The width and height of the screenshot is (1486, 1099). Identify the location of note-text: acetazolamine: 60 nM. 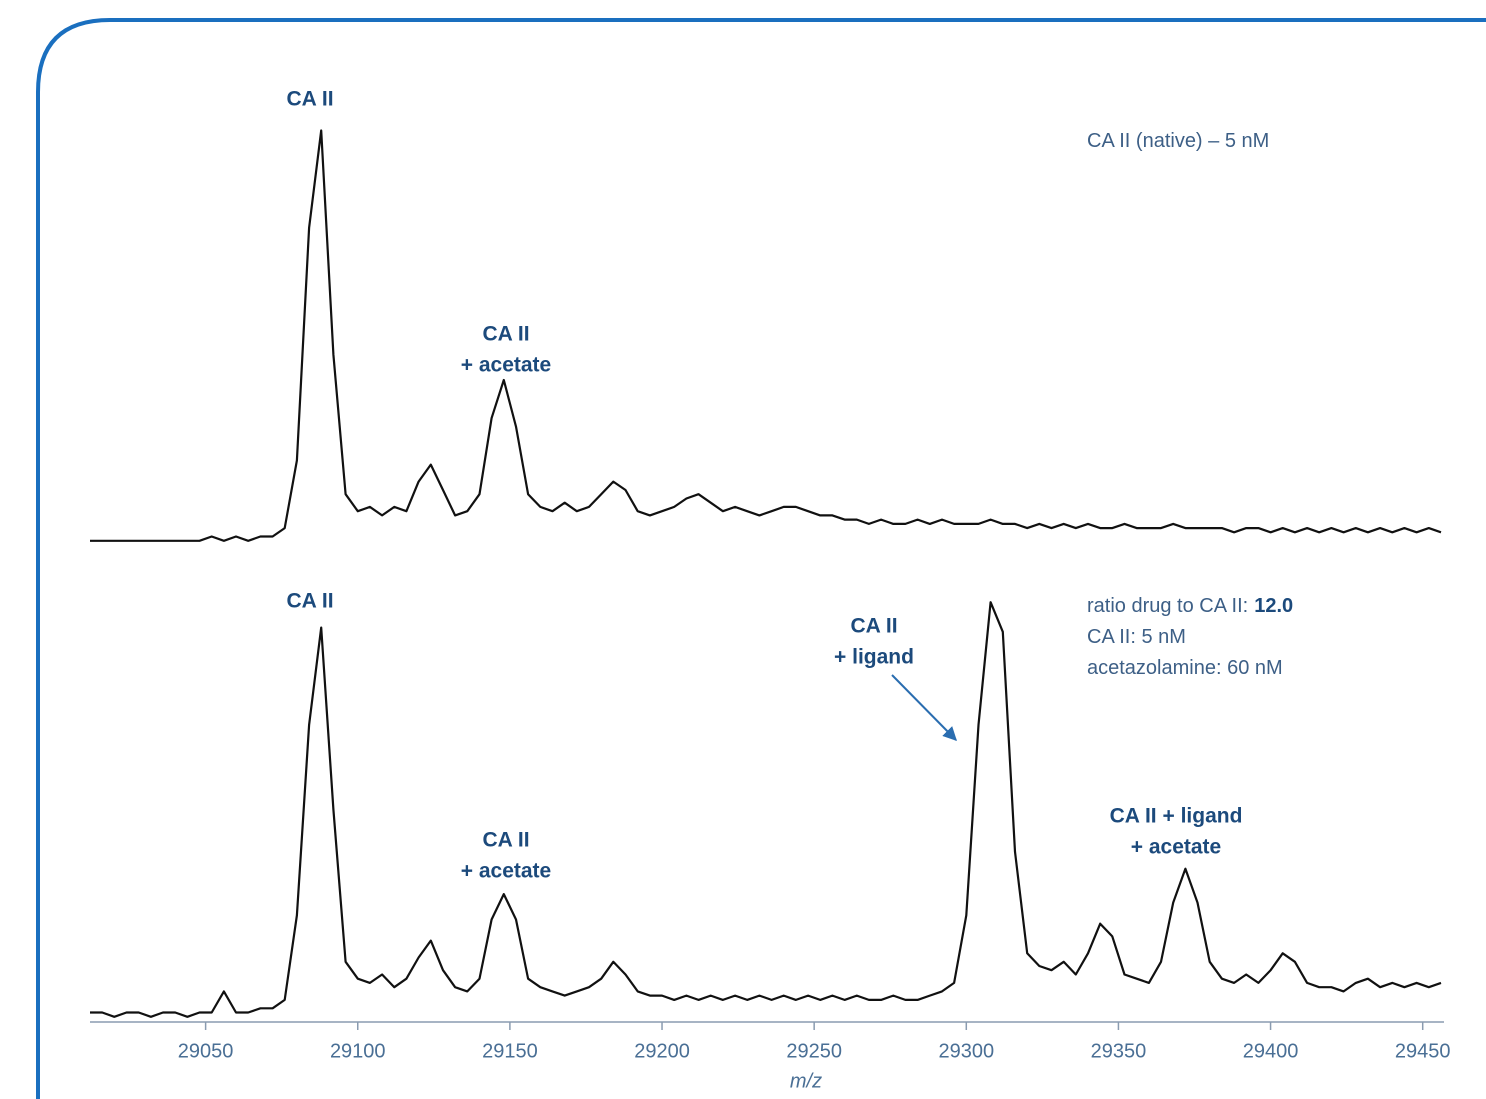
(1185, 668).